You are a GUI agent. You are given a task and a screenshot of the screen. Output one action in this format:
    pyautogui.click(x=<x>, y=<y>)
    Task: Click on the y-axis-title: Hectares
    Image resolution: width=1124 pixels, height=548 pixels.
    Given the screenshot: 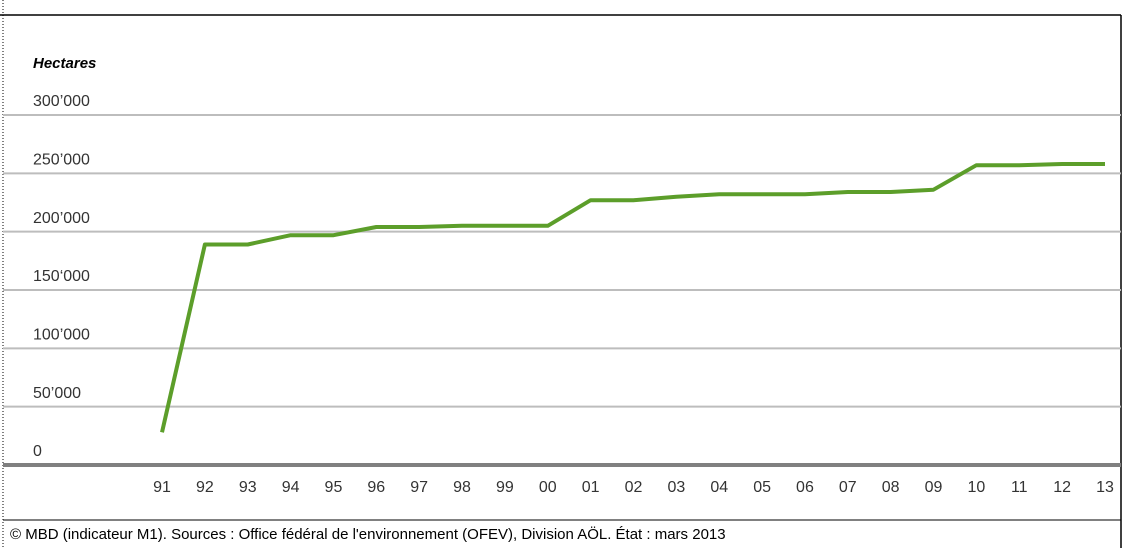 What is the action you would take?
    pyautogui.click(x=64, y=63)
    